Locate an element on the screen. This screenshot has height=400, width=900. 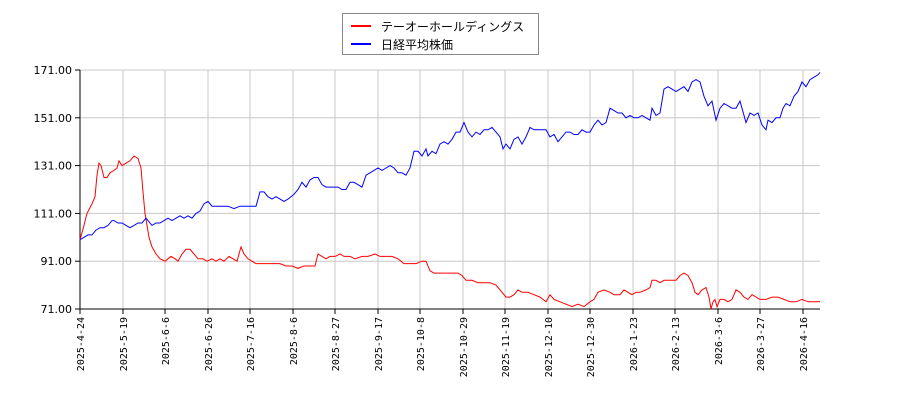
x-tick-label: 2025-9-17 is located at coordinates (379, 344).